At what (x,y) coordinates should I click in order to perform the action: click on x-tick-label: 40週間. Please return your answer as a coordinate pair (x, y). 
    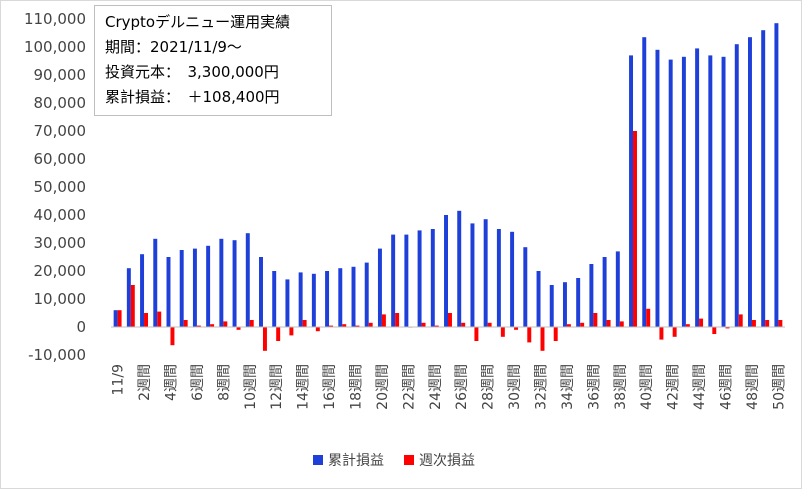
    Looking at the image, I should click on (647, 387).